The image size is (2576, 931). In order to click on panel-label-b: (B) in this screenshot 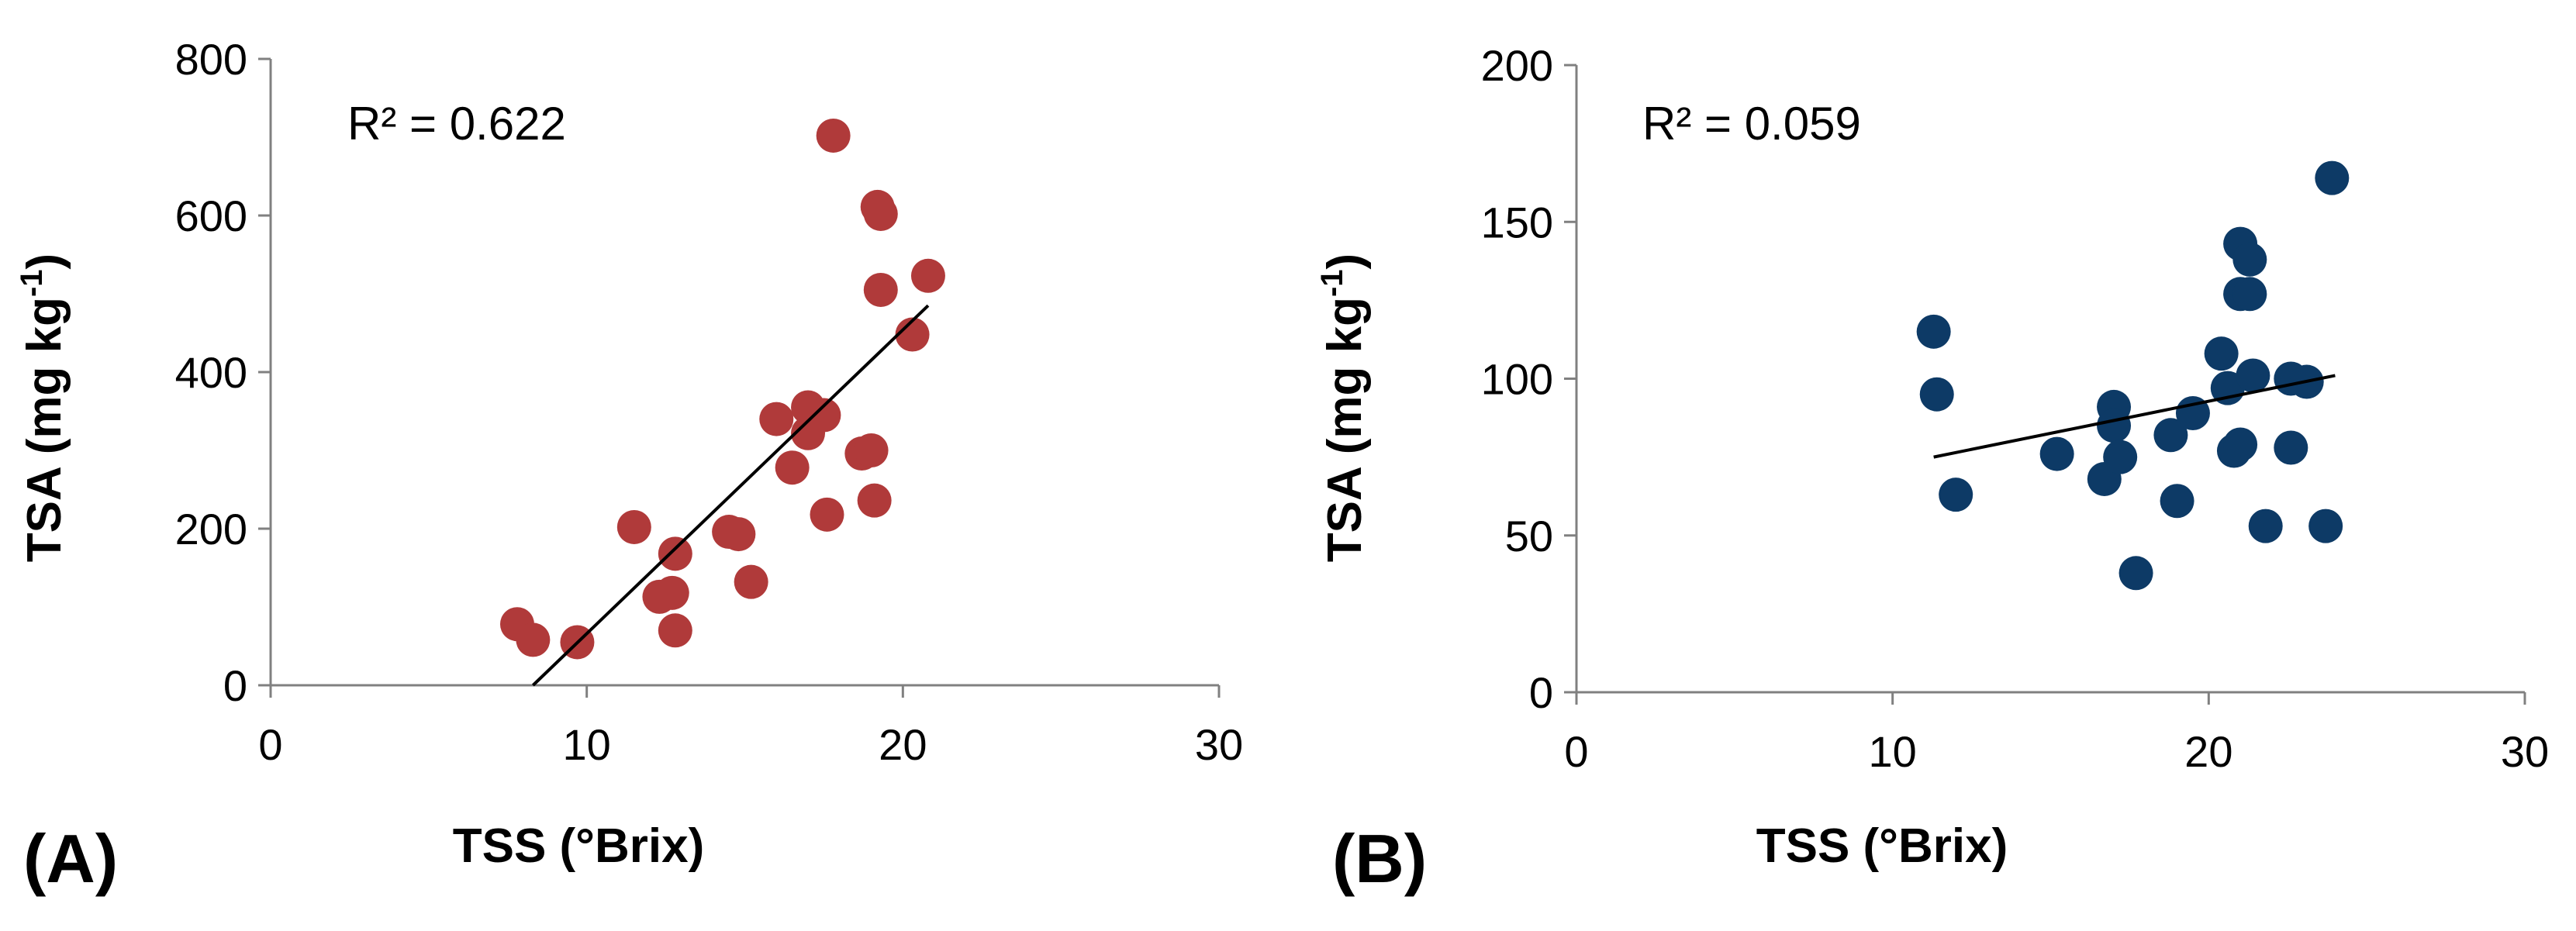, I will do `click(1379, 858)`.